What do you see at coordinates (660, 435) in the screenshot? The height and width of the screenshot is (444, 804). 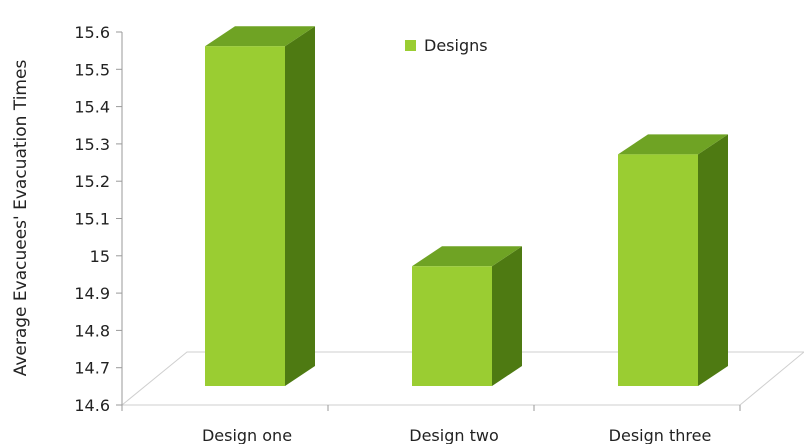 I see `x-tick-label: Design three` at bounding box center [660, 435].